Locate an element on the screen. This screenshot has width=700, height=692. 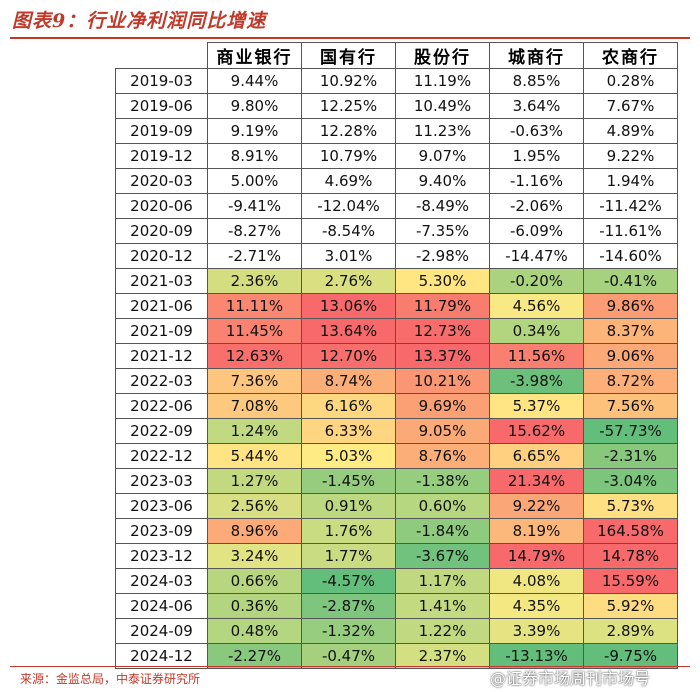
table-cell: 0.91% is located at coordinates (348, 506).